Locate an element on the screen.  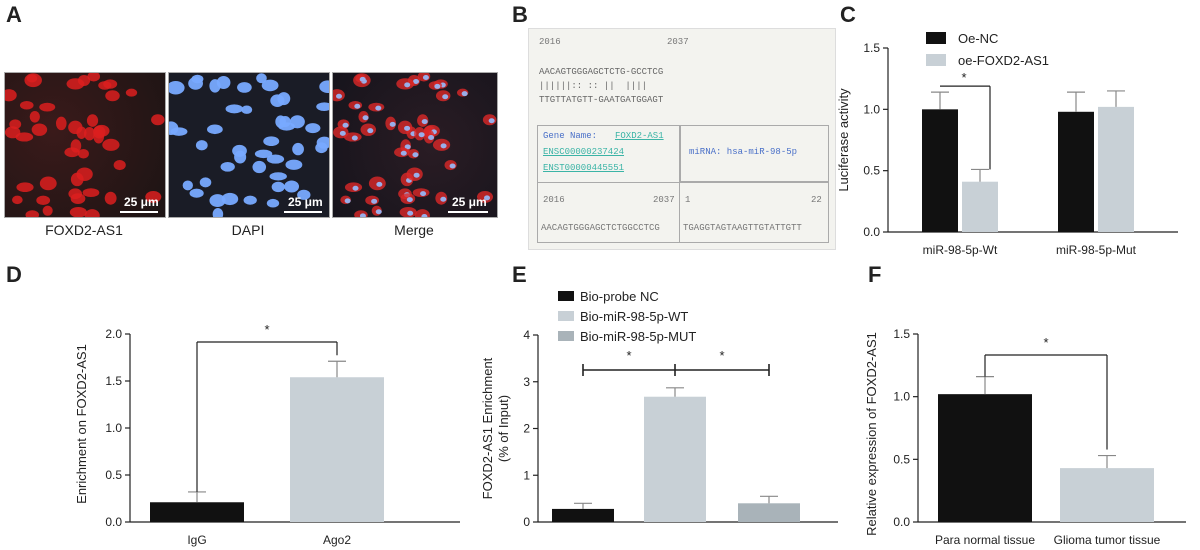
c-sig-star: * is located at coordinates (963, 77).